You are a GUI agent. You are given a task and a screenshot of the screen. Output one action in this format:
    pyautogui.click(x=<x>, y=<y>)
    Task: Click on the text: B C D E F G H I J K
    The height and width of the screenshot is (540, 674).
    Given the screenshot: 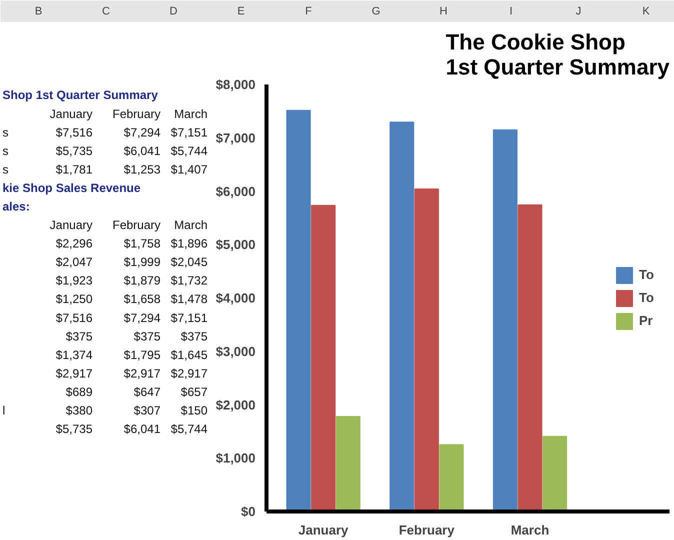 What is the action you would take?
    pyautogui.click(x=342, y=12)
    